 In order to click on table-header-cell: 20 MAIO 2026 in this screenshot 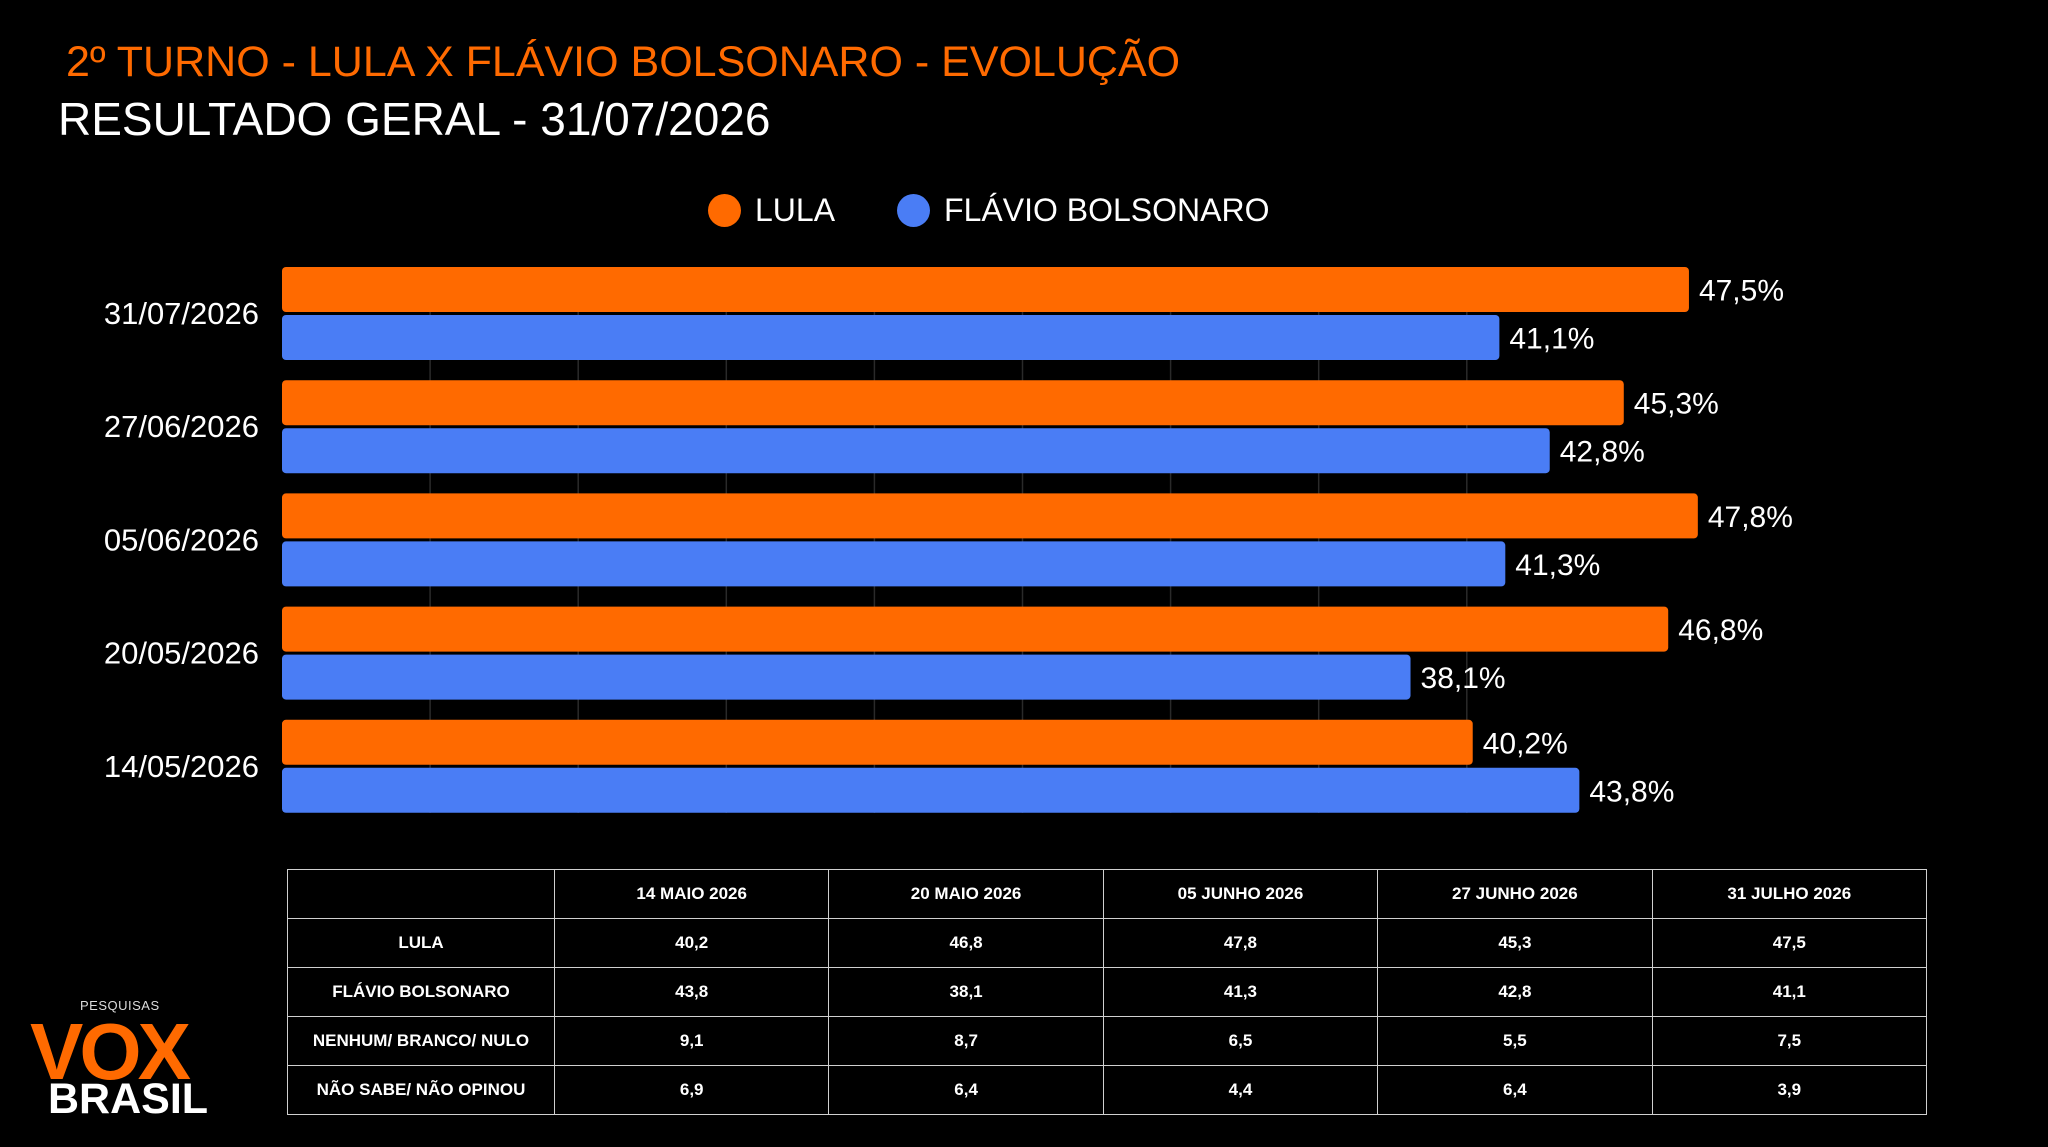, I will do `click(966, 894)`.